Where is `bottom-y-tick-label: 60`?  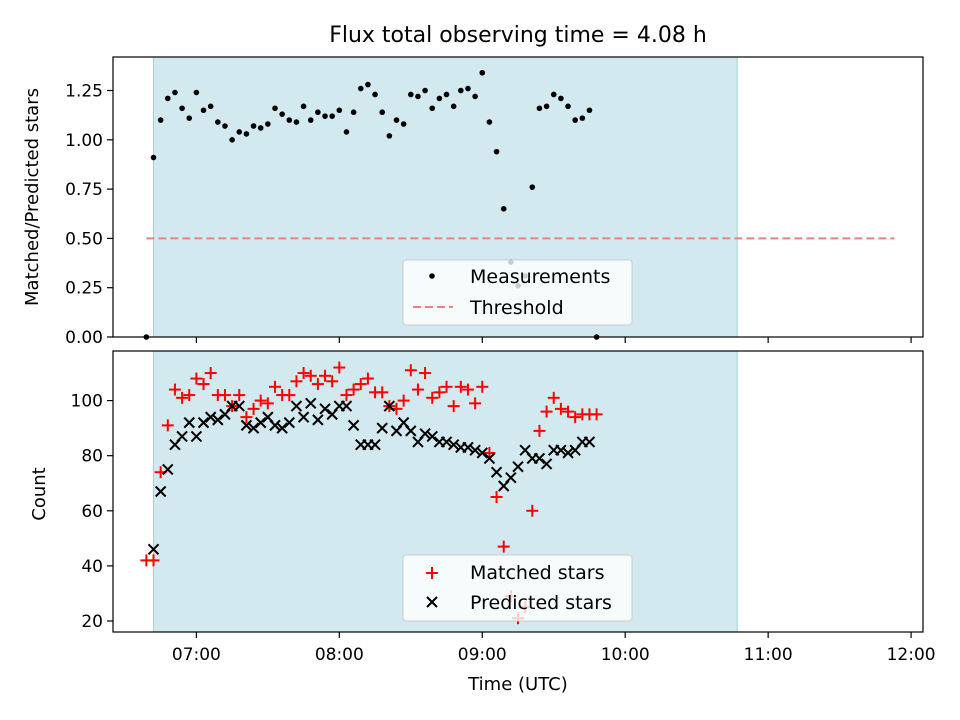
bottom-y-tick-label: 60 is located at coordinates (92, 512).